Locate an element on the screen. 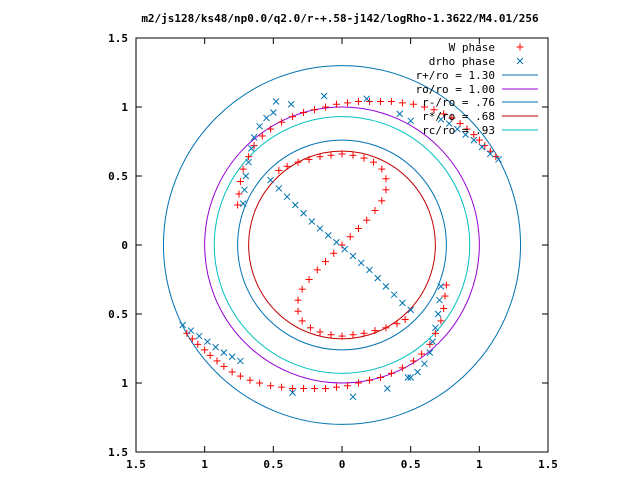 The width and height of the screenshot is (640, 480). legend-symbol-drho-phase is located at coordinates (520, 61).